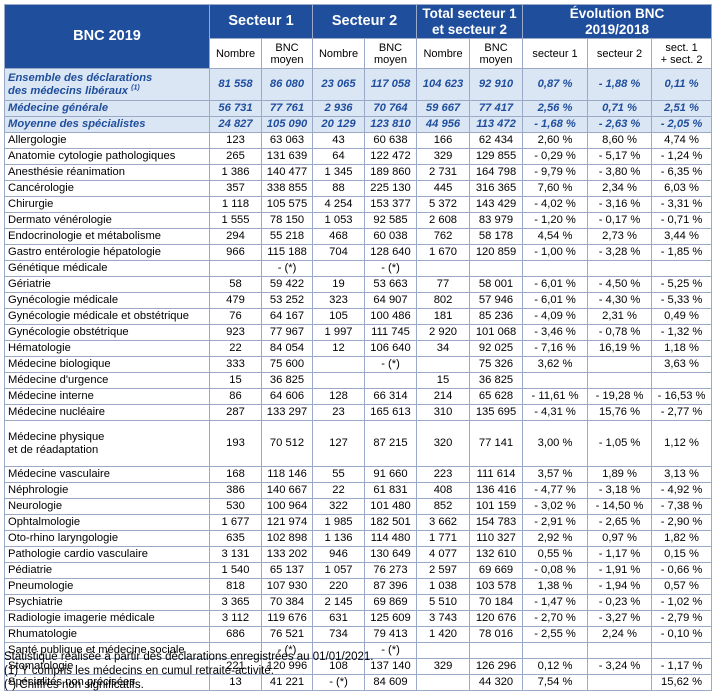 The height and width of the screenshot is (694, 715). I want to click on row-label-line2: et de réadaptation, so click(53, 449).